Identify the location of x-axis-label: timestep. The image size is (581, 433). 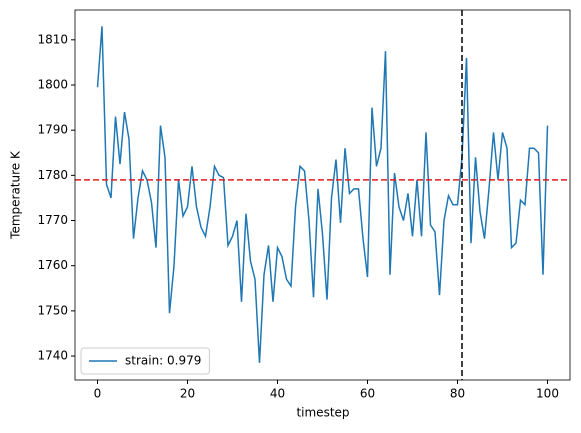
(322, 413).